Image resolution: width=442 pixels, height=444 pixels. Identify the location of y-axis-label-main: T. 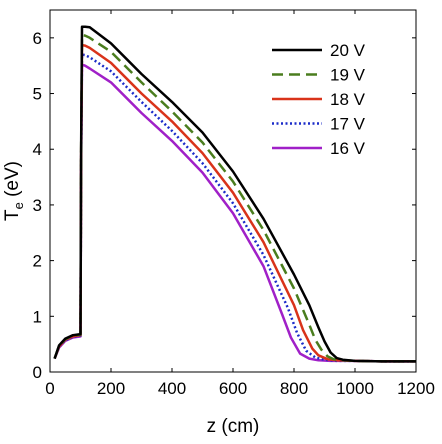
(12, 215).